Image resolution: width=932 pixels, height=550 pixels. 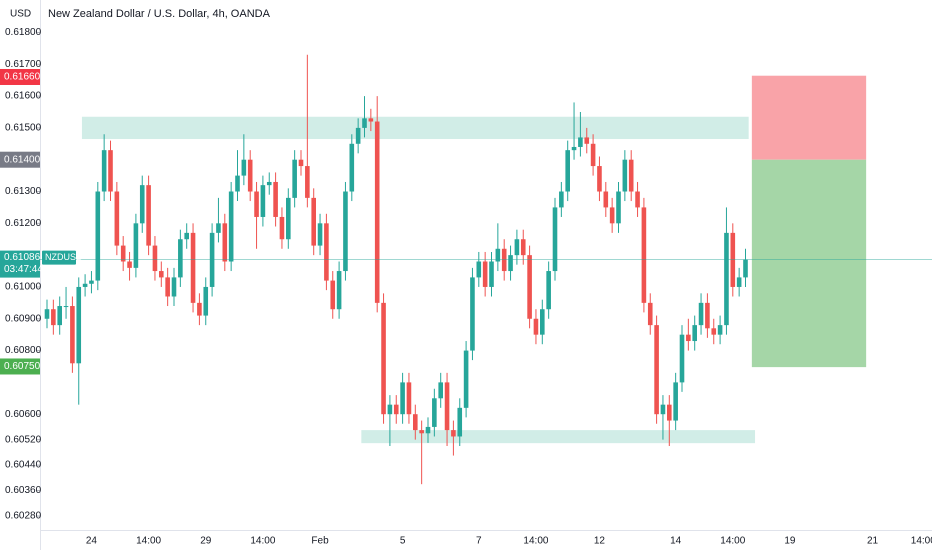 What do you see at coordinates (600, 541) in the screenshot?
I see `x-tick-label: 12` at bounding box center [600, 541].